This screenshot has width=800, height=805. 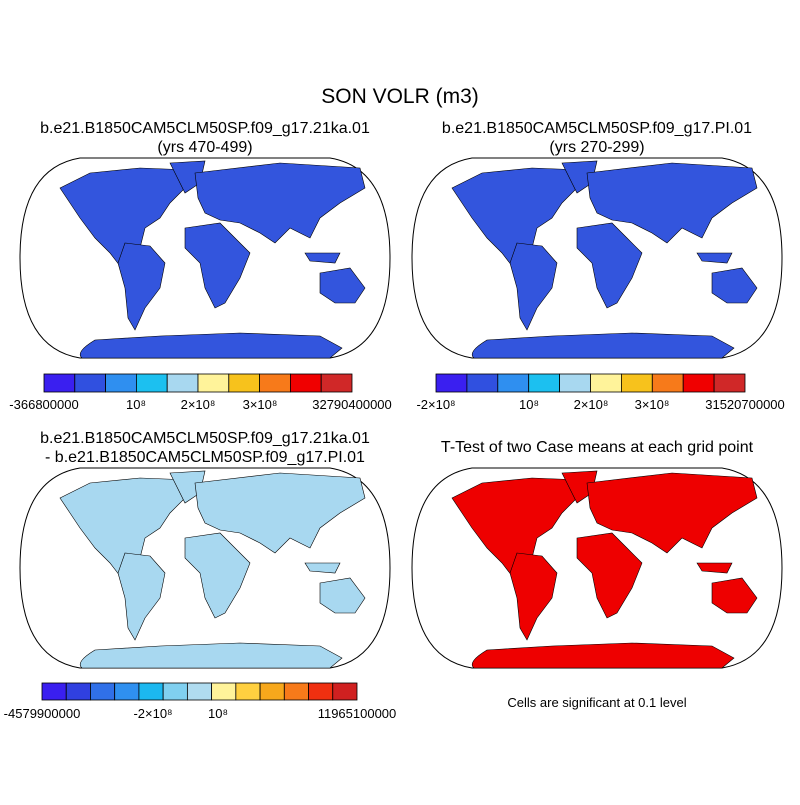 What do you see at coordinates (596, 702) in the screenshot?
I see `panel-note: Cells are significant at 0.1 level` at bounding box center [596, 702].